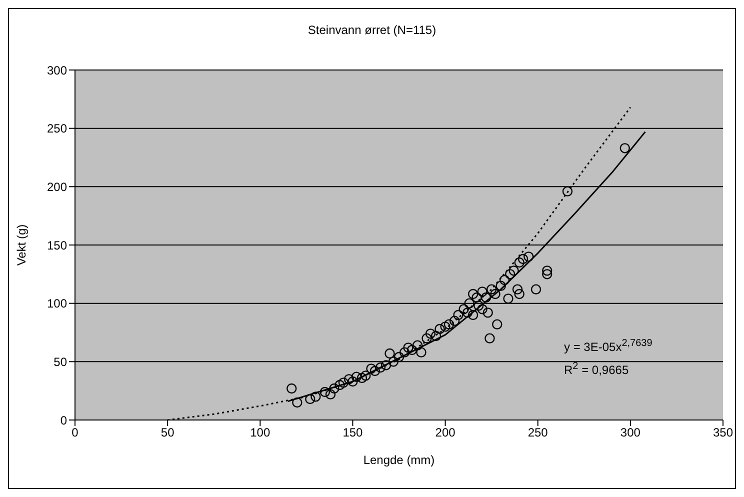 The height and width of the screenshot is (497, 744). I want to click on y-tick-label: 200, so click(57, 187).